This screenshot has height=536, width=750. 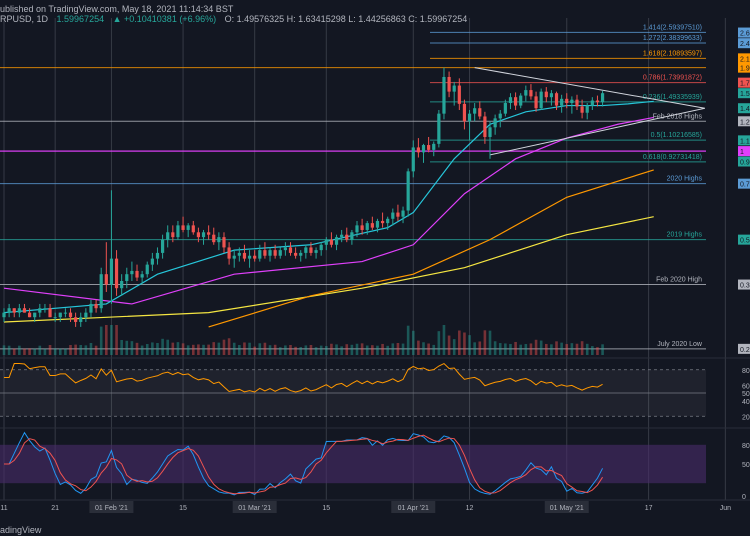 I want to click on price-tag-0: 2.6, so click(x=745, y=34).